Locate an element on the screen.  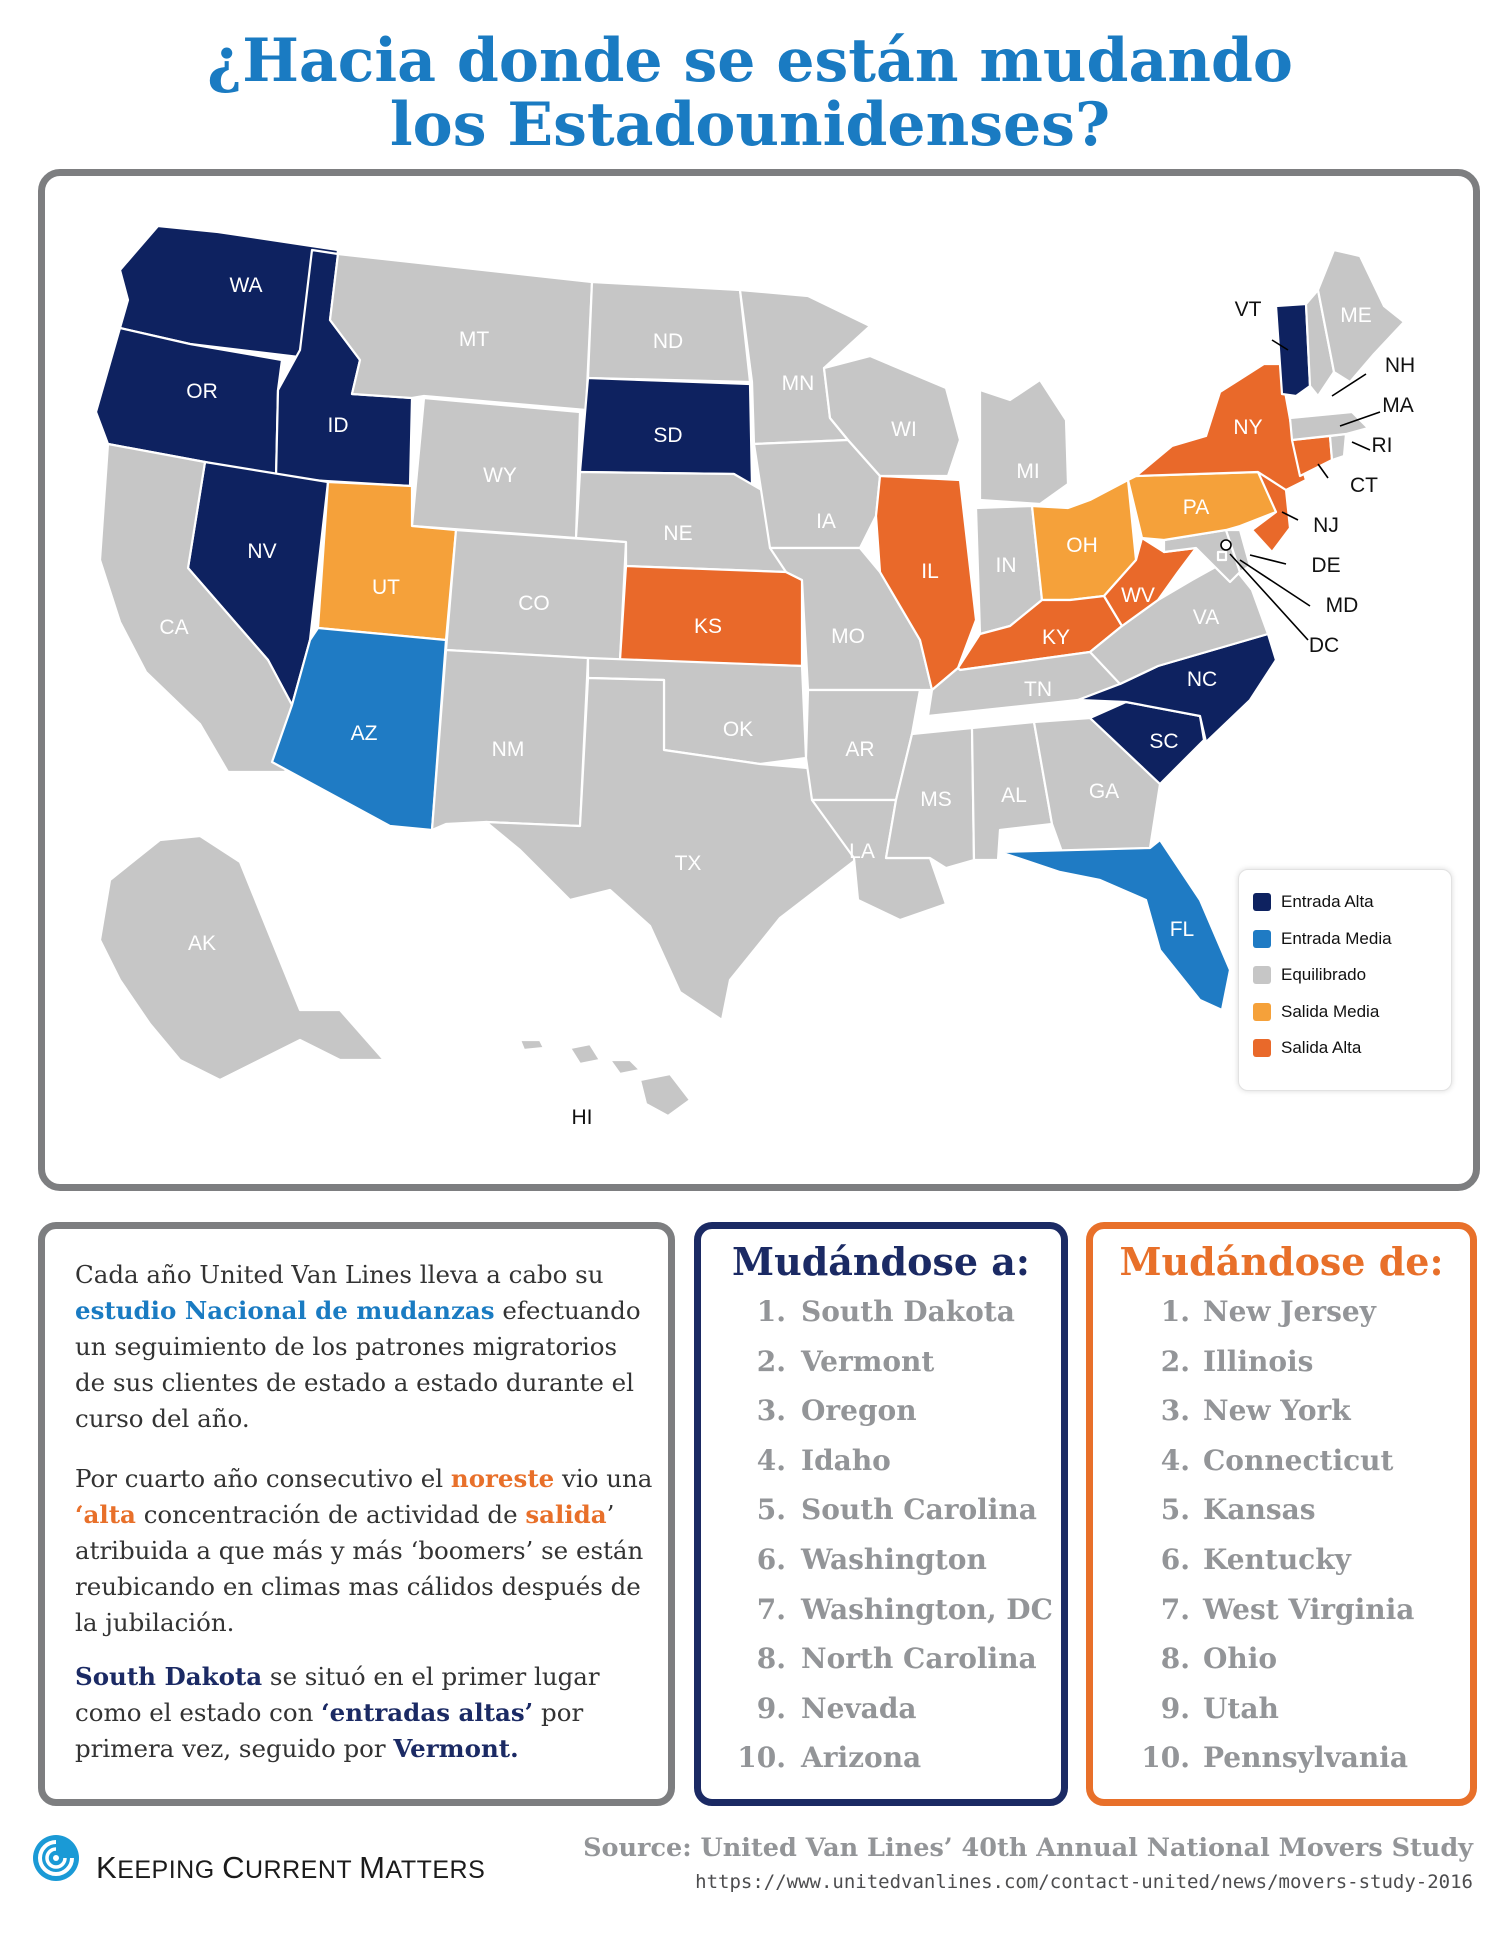
state-name: Illinois is located at coordinates (1258, 1361).